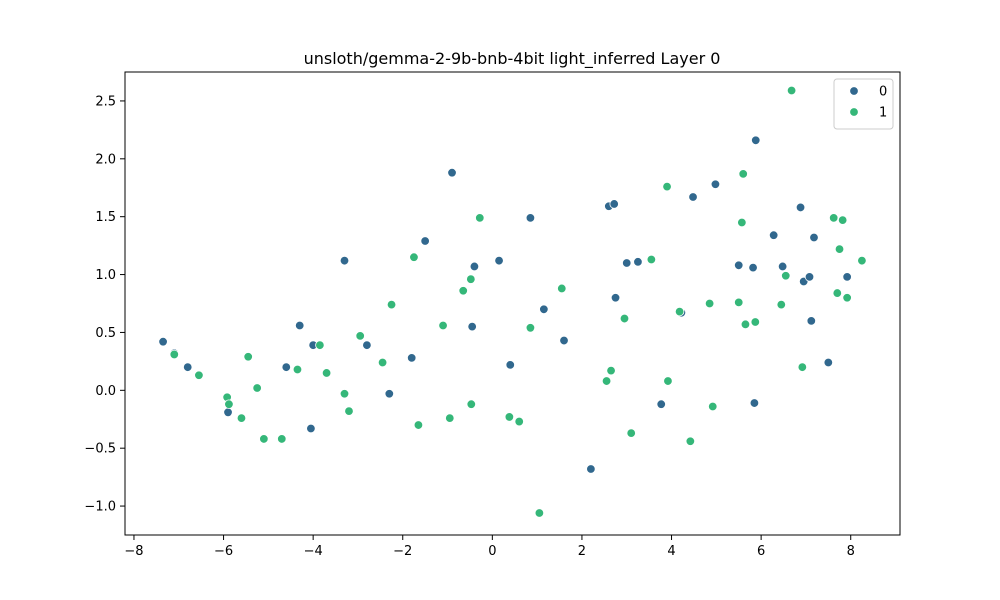 This screenshot has height=600, width=1000. Describe the element at coordinates (105, 217) in the screenshot. I see `y-tick-label: 1.5` at that location.